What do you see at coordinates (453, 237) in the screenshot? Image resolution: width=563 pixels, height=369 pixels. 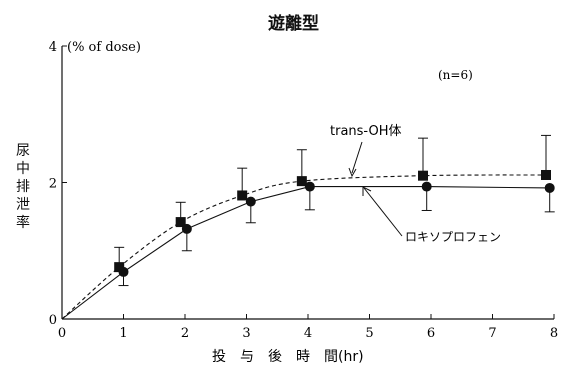 I see `legend-label-loxoprofen: ロキソプロフェン` at bounding box center [453, 237].